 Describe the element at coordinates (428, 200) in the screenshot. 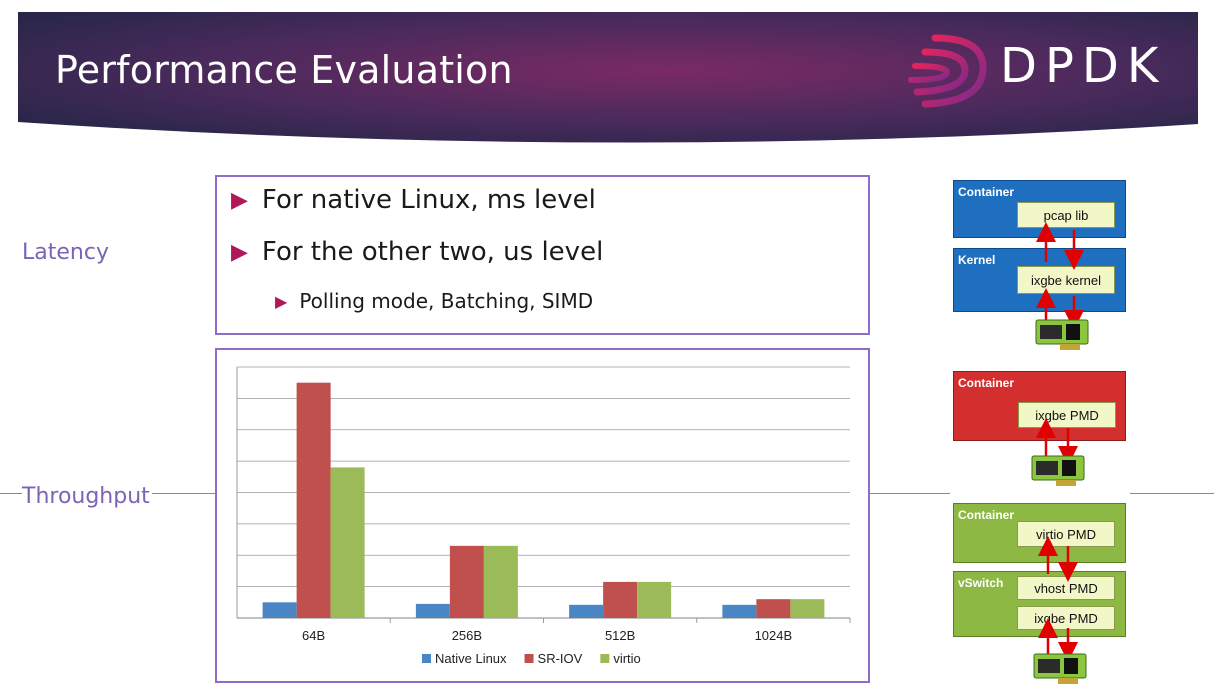

I see `bullet-native-text: For native Linux, ms level` at that location.